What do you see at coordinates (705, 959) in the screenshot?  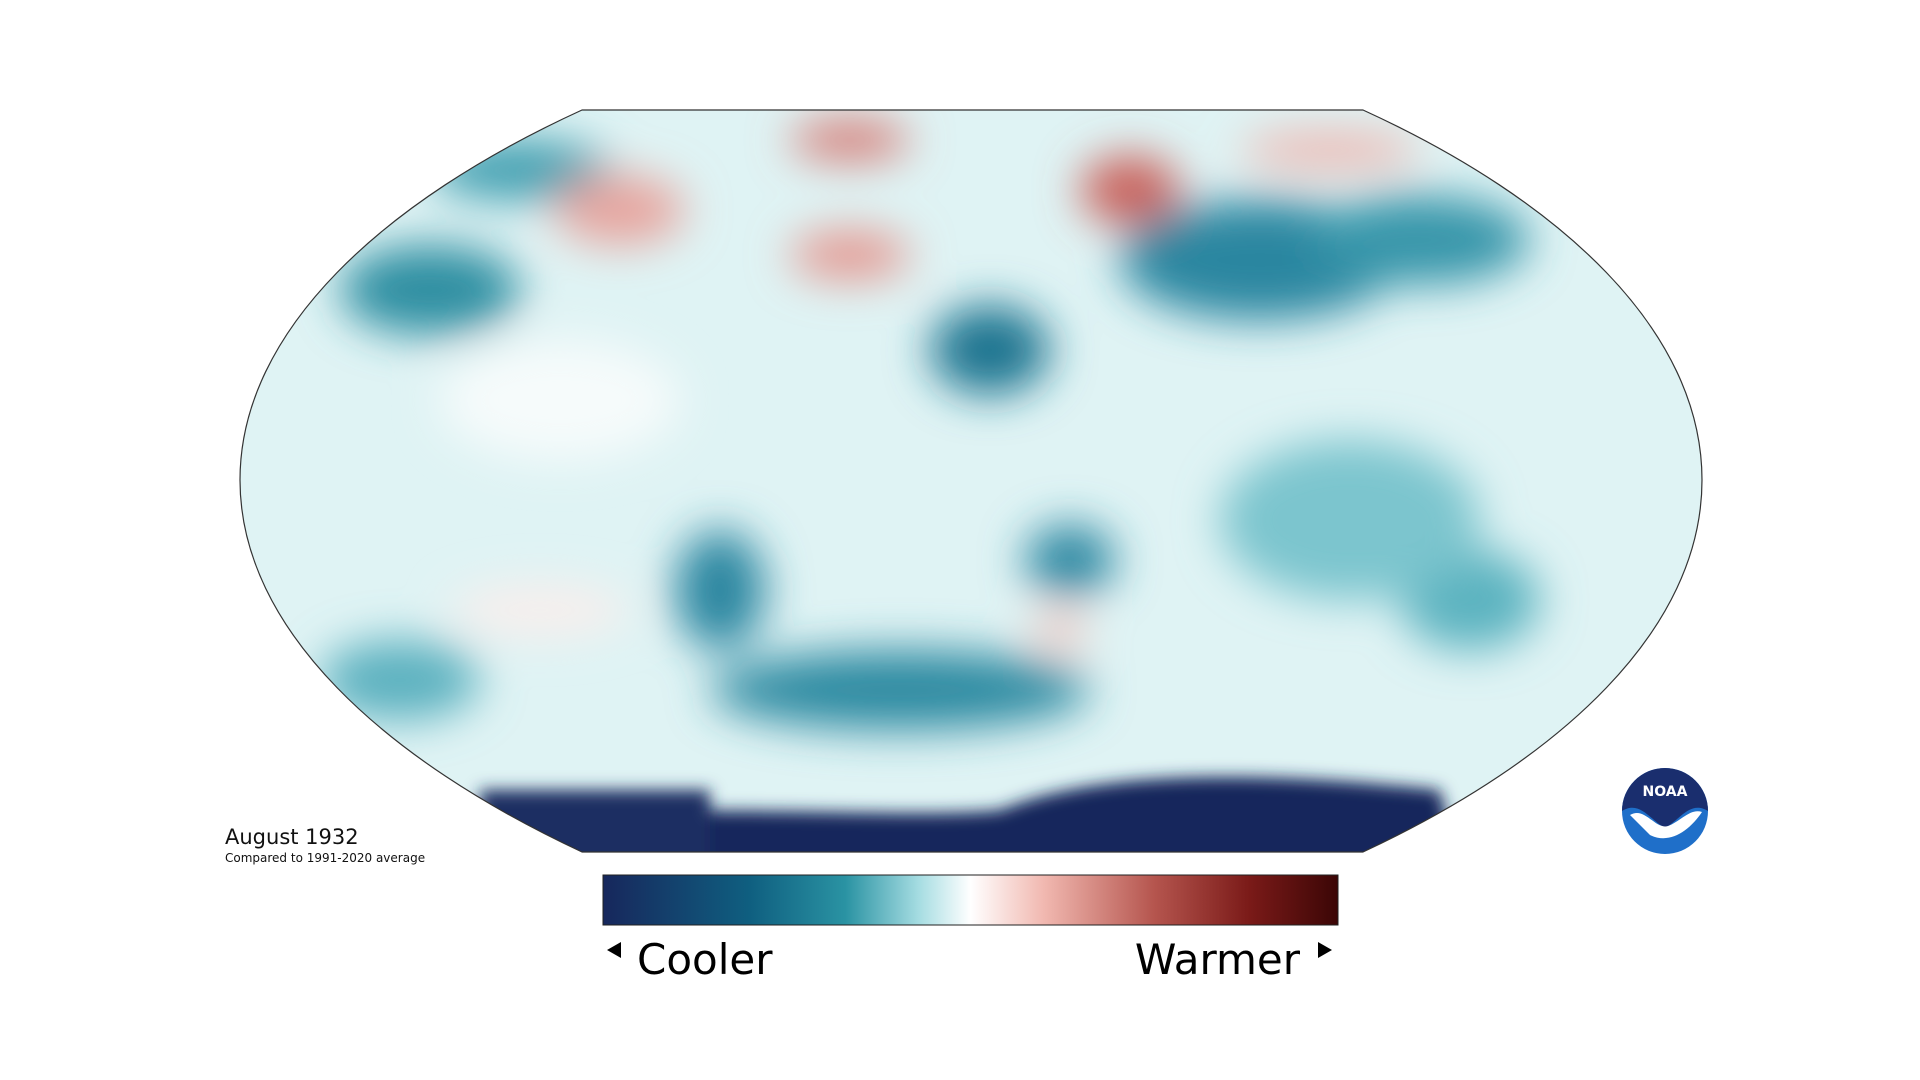 I see `legend-low: Cooler` at bounding box center [705, 959].